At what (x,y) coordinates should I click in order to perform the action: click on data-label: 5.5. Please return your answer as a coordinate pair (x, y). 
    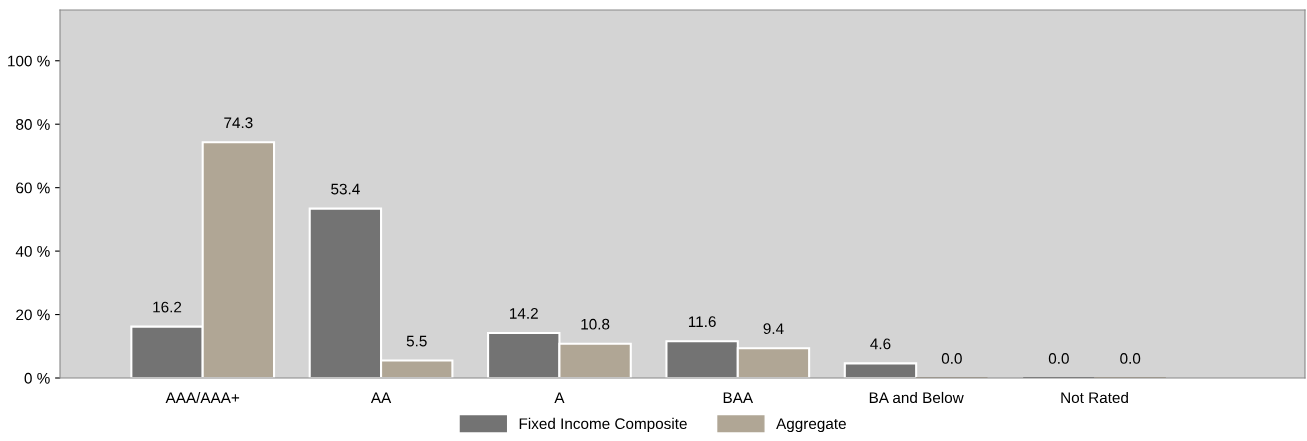
    Looking at the image, I should click on (416, 341).